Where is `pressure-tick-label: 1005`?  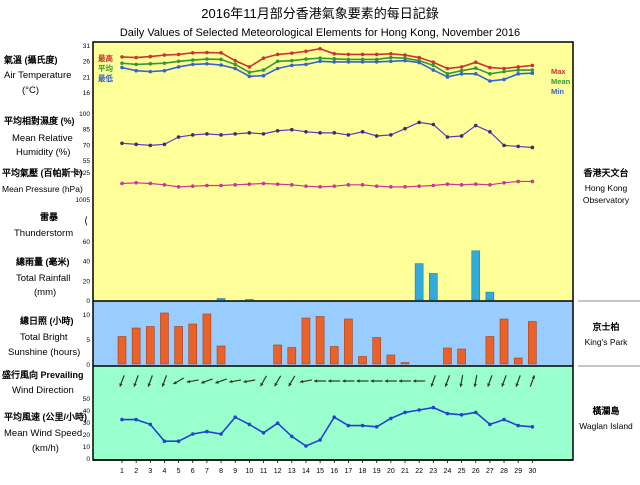
pressure-tick-label: 1005 is located at coordinates (83, 200).